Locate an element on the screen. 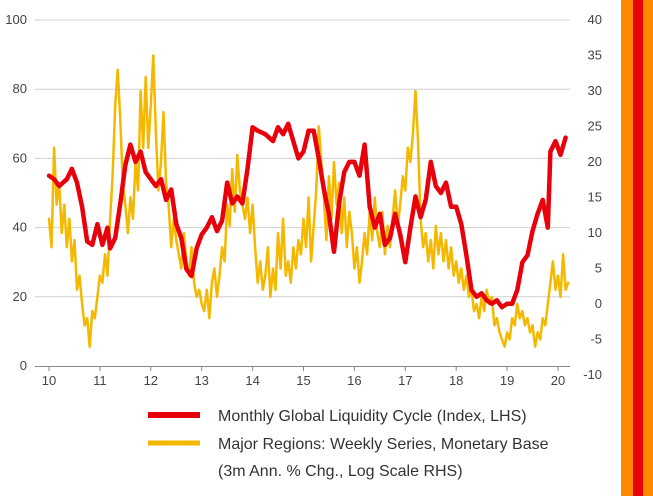  x-tick-label: 13 is located at coordinates (201, 380).